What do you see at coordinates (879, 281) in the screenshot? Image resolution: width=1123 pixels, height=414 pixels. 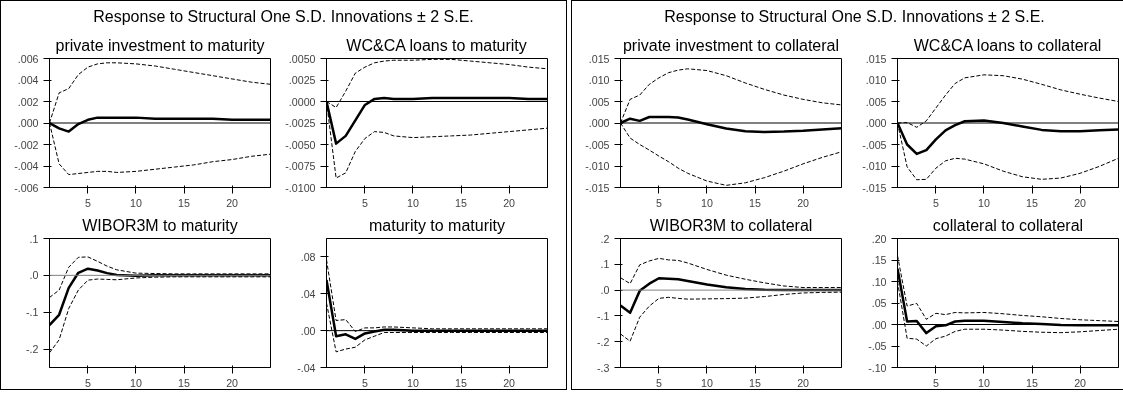 I see `y-tick-label: .10` at bounding box center [879, 281].